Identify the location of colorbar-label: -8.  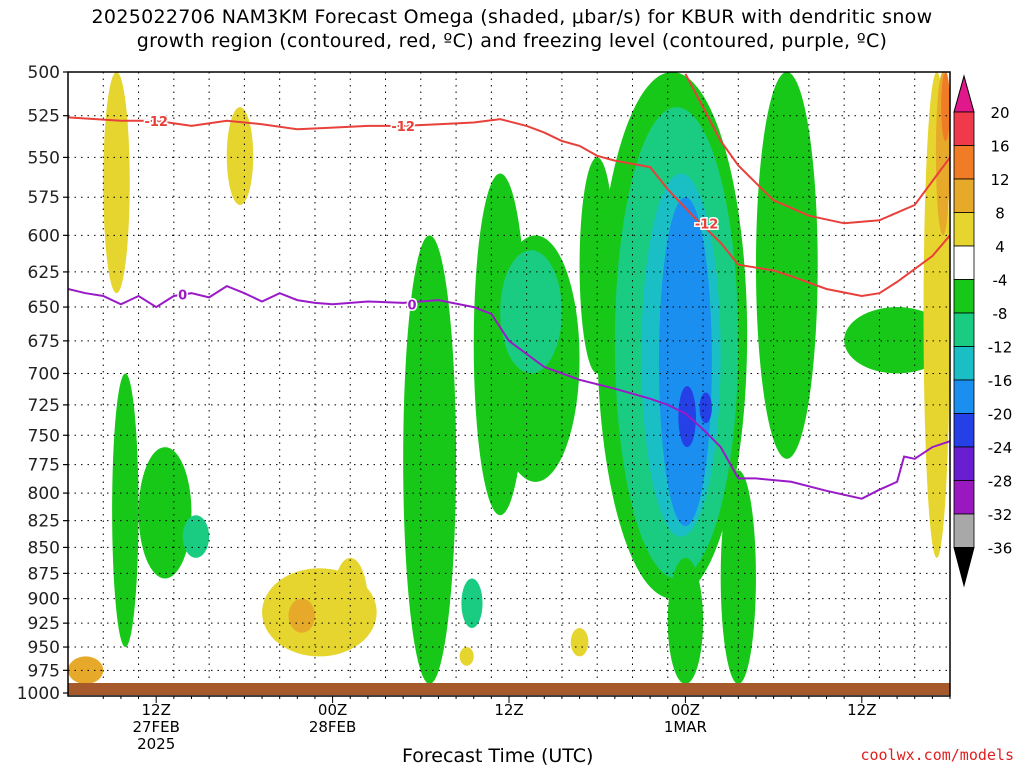
(1000, 314).